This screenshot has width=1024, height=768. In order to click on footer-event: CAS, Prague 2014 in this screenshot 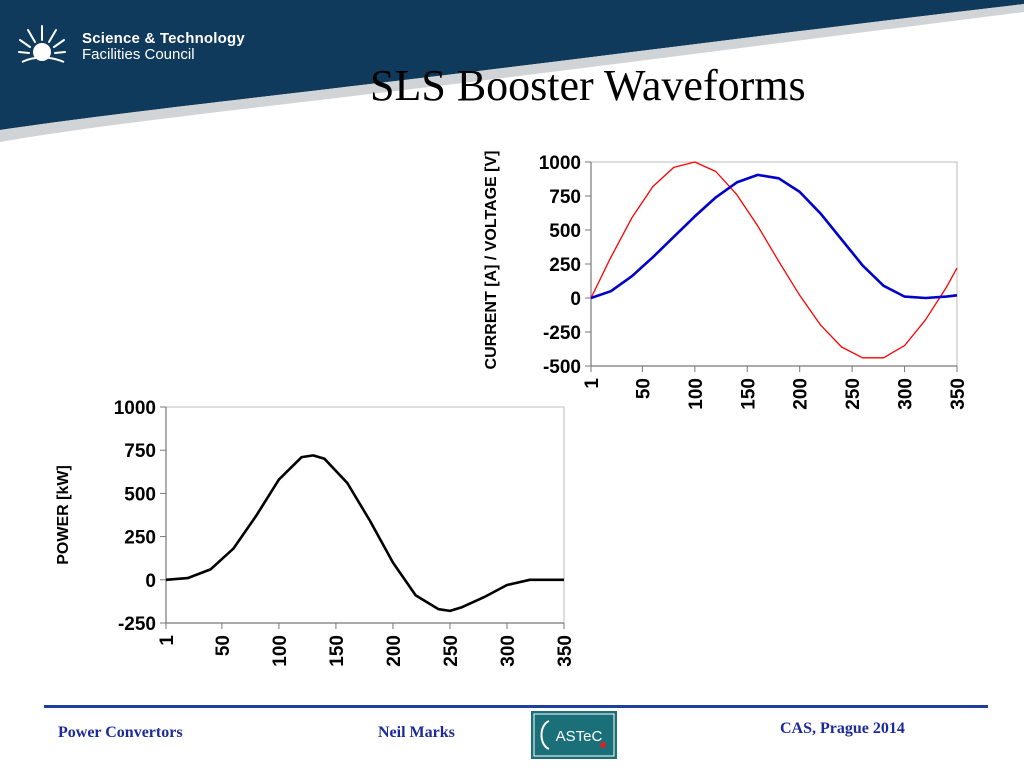, I will do `click(842, 728)`.